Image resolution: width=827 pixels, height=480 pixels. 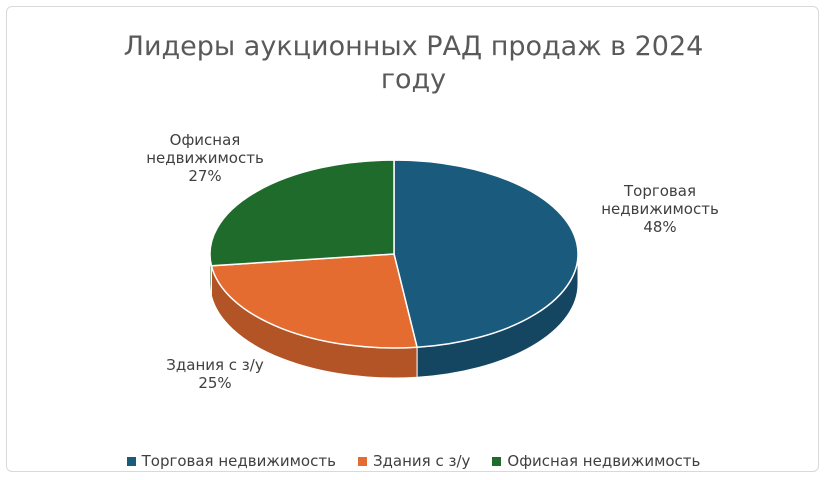 I want to click on chart-title: Лидеры аукционных РАД продаж в 2024 году, so click(x=413, y=63).